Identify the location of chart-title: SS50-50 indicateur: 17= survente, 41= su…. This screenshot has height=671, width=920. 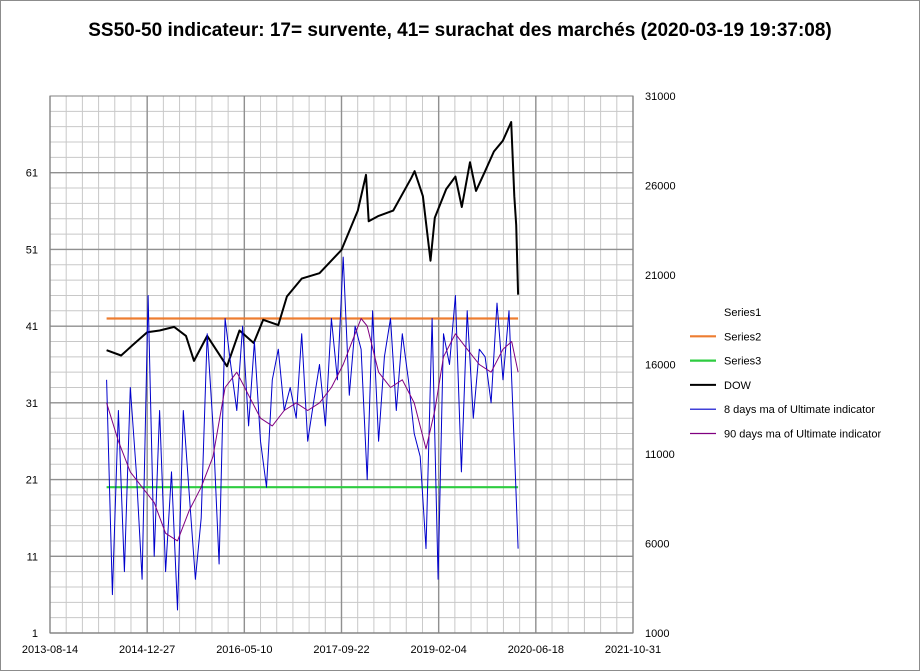
(460, 30).